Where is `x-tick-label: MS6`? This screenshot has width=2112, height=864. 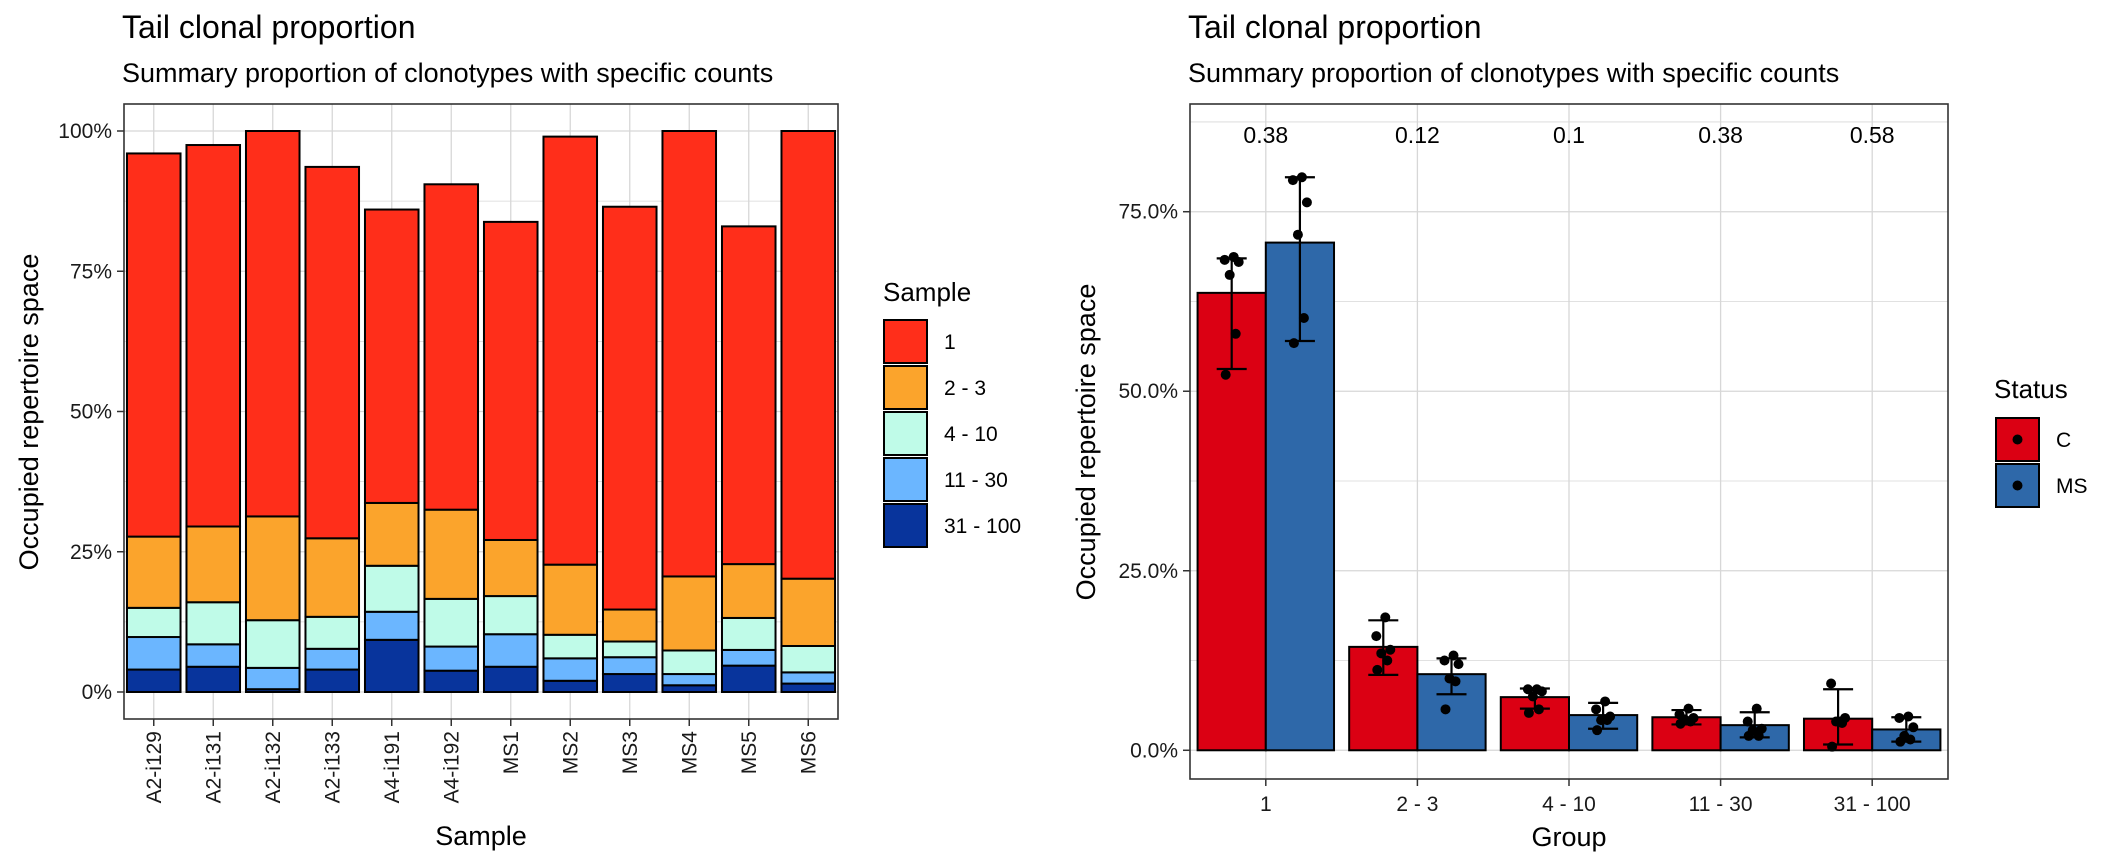 x-tick-label: MS6 is located at coordinates (808, 752).